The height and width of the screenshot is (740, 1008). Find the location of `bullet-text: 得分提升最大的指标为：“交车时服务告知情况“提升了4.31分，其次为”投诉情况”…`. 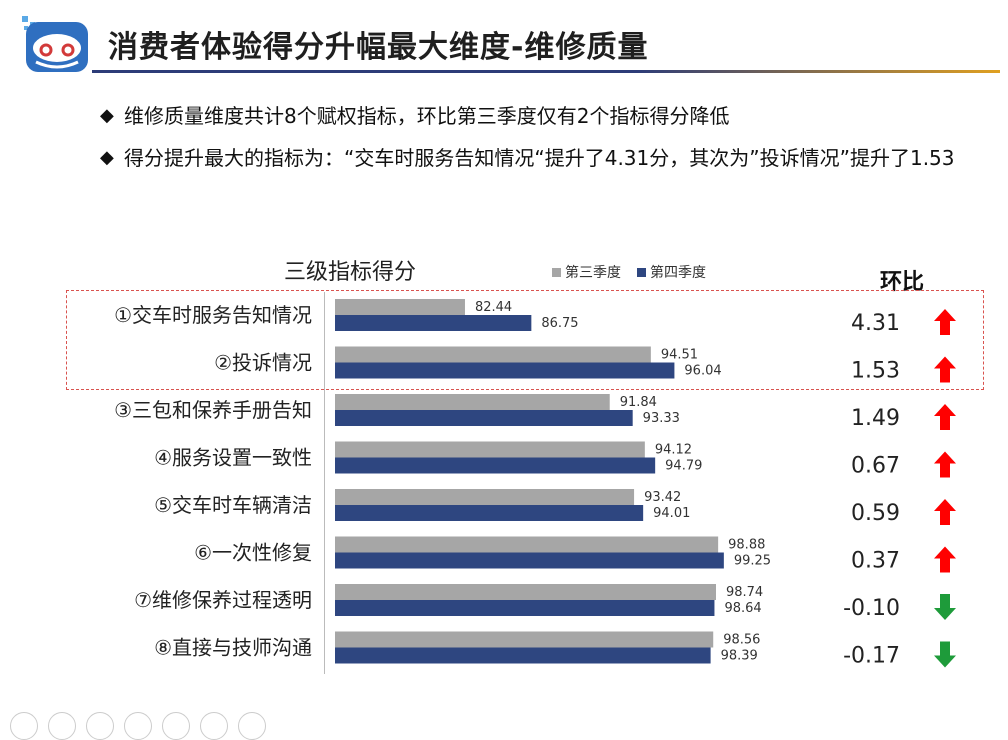

bullet-text: 得分提升最大的指标为：“交车时服务告知情况“提升了4.31分，其次为”投诉情况”… is located at coordinates (539, 158).